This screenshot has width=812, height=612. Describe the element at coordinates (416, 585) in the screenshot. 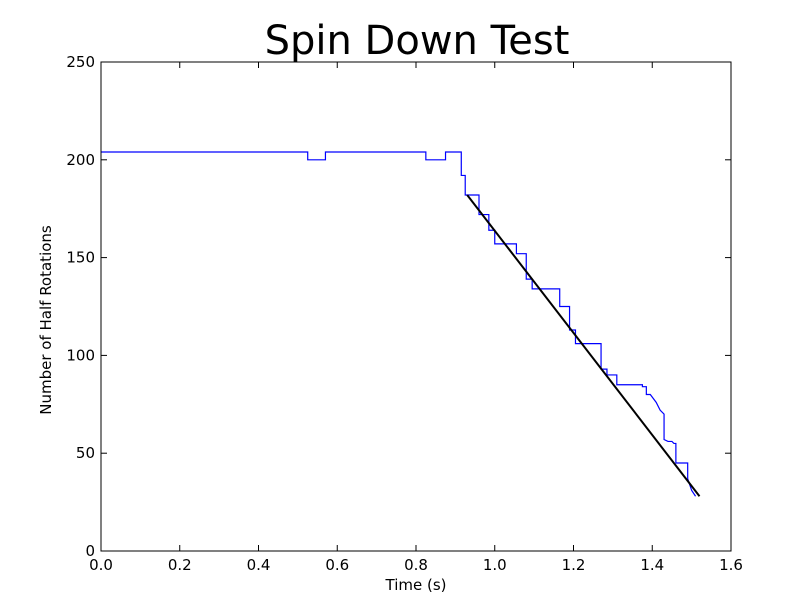

I see `x-axis-label: Time (s)` at that location.